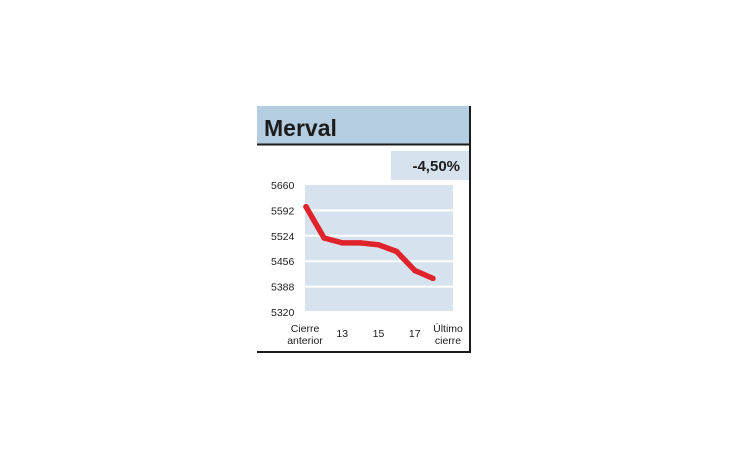 The image size is (730, 460). I want to click on y-tick-label: 5320, so click(283, 313).